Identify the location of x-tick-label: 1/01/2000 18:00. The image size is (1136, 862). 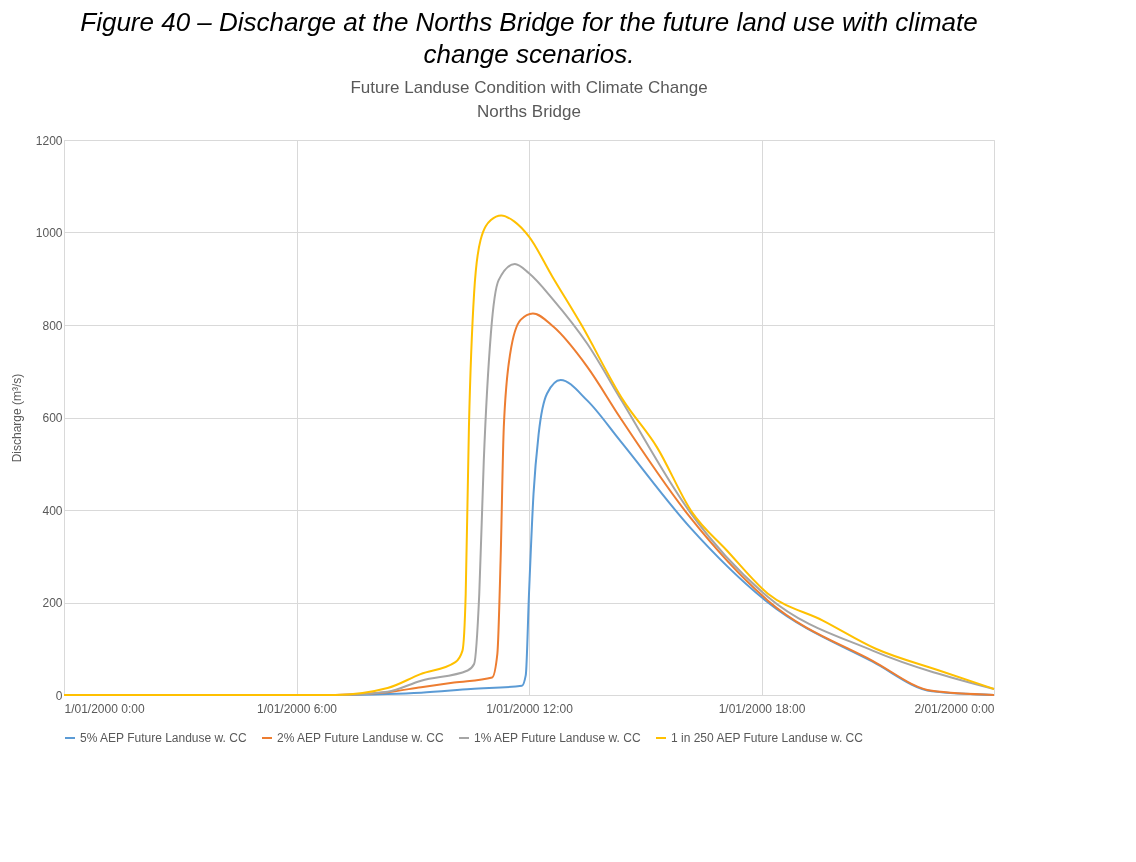
(762, 708).